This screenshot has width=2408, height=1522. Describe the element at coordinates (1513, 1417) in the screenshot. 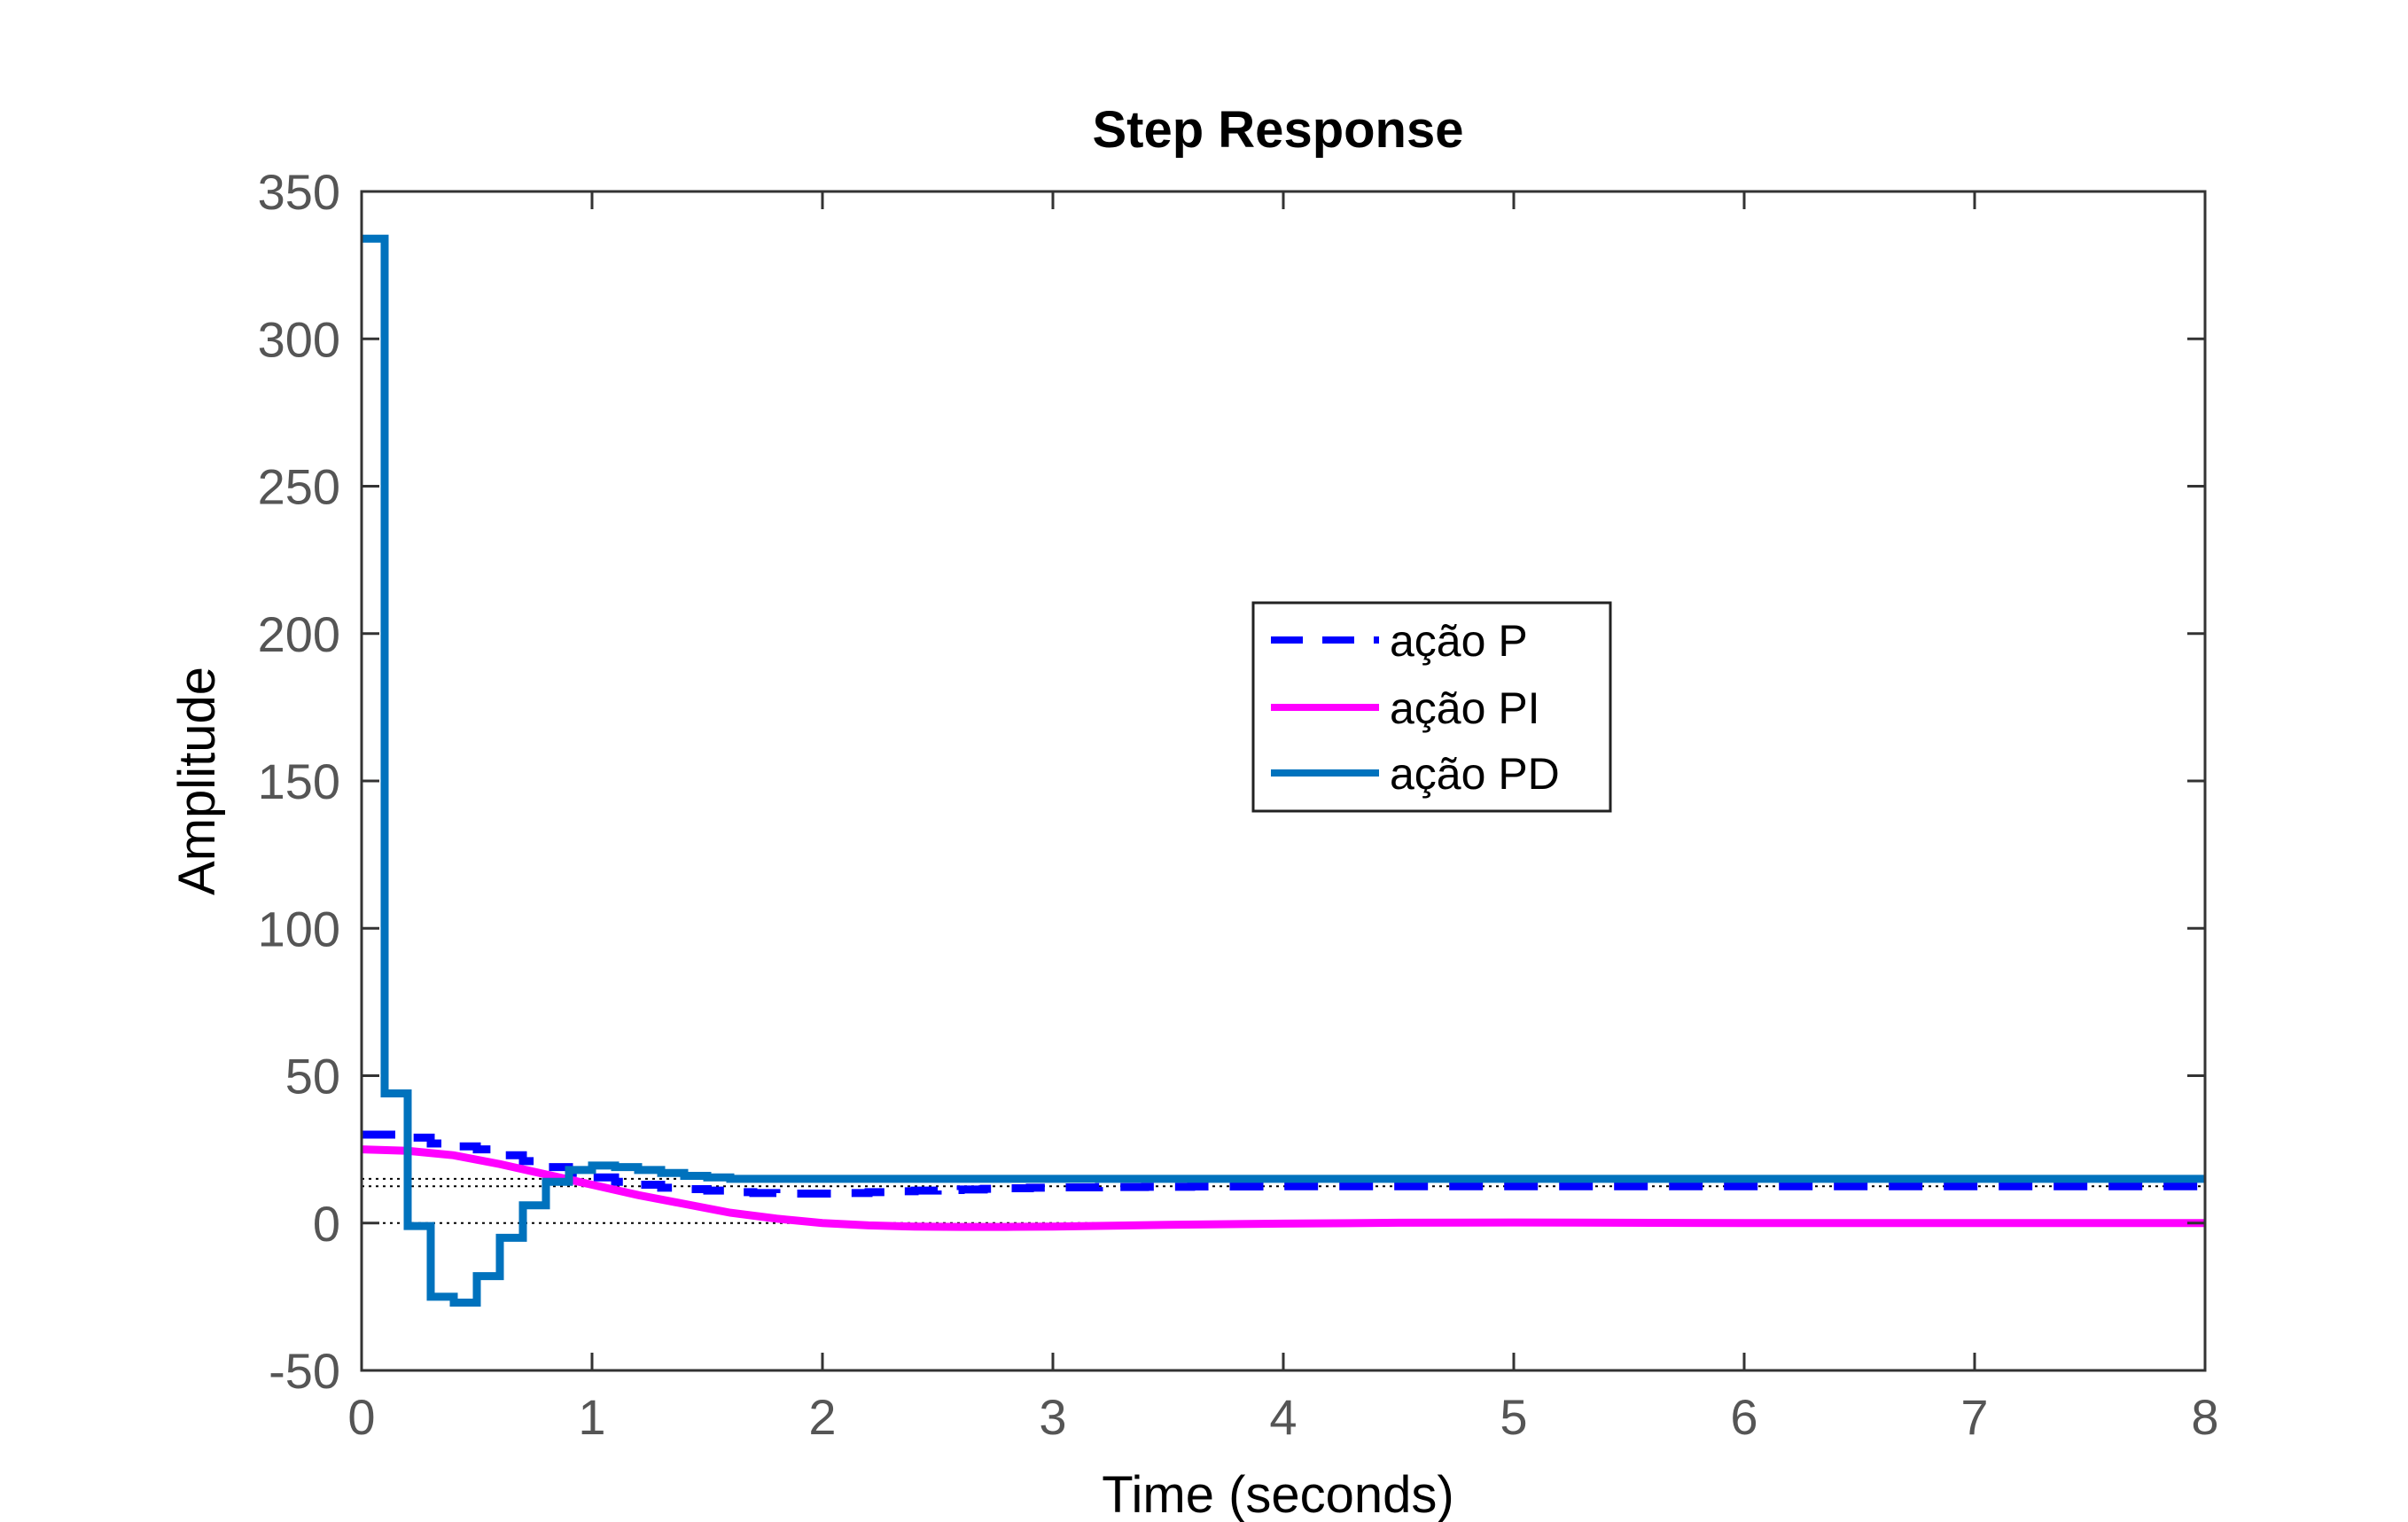

I see `x-tick-label: 5` at that location.